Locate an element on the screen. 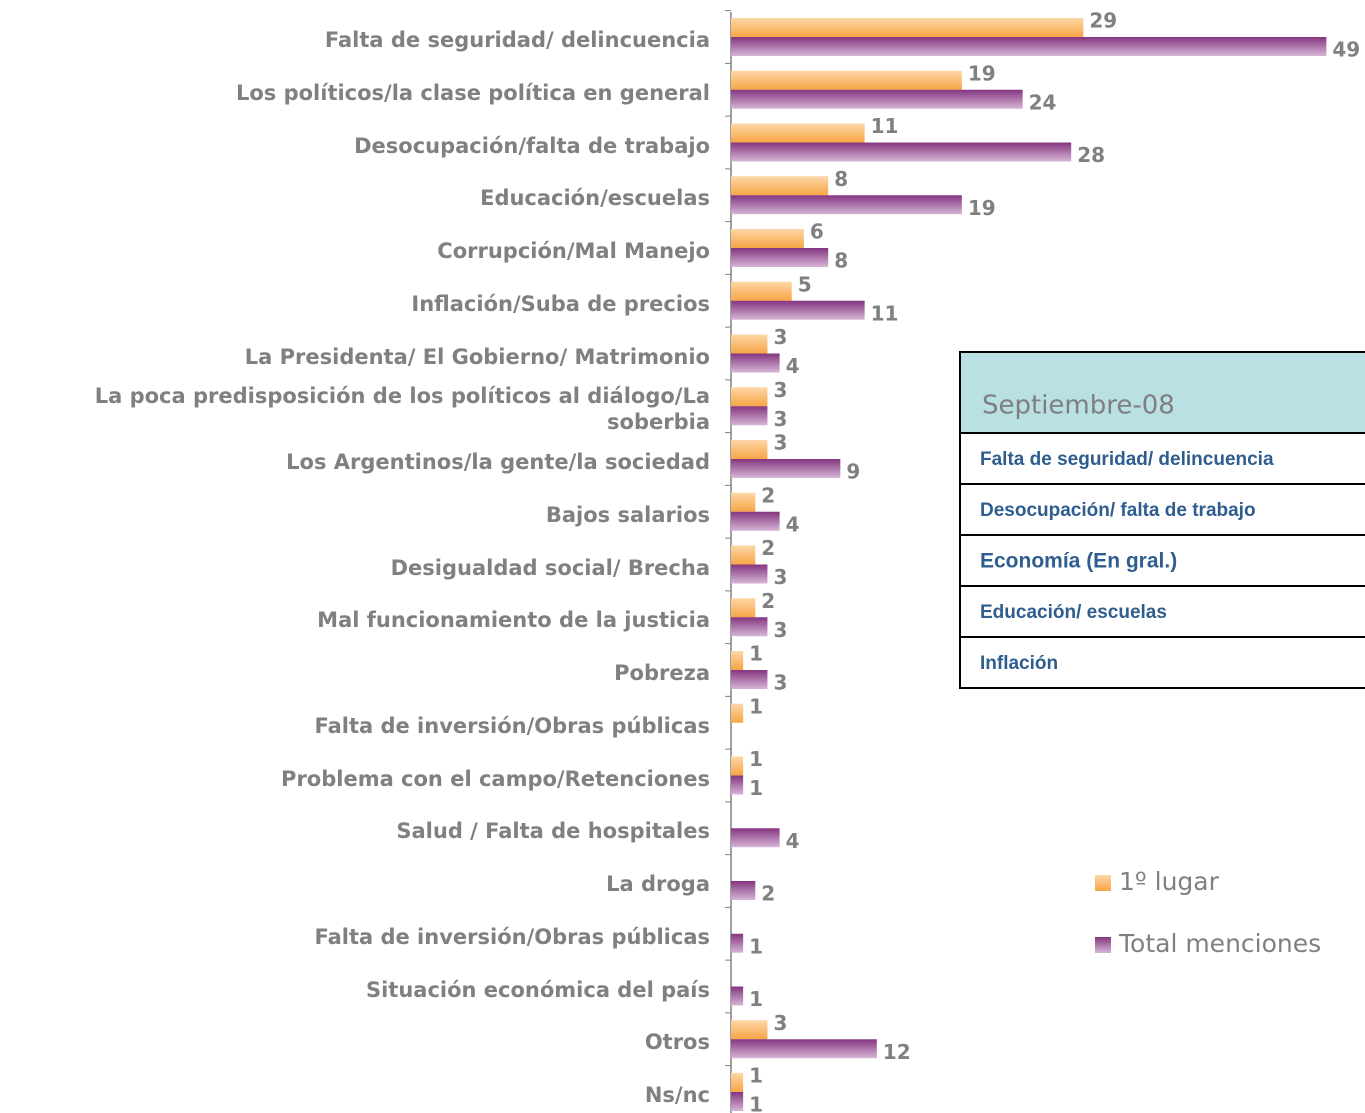  value-label: 29 is located at coordinates (1103, 21).